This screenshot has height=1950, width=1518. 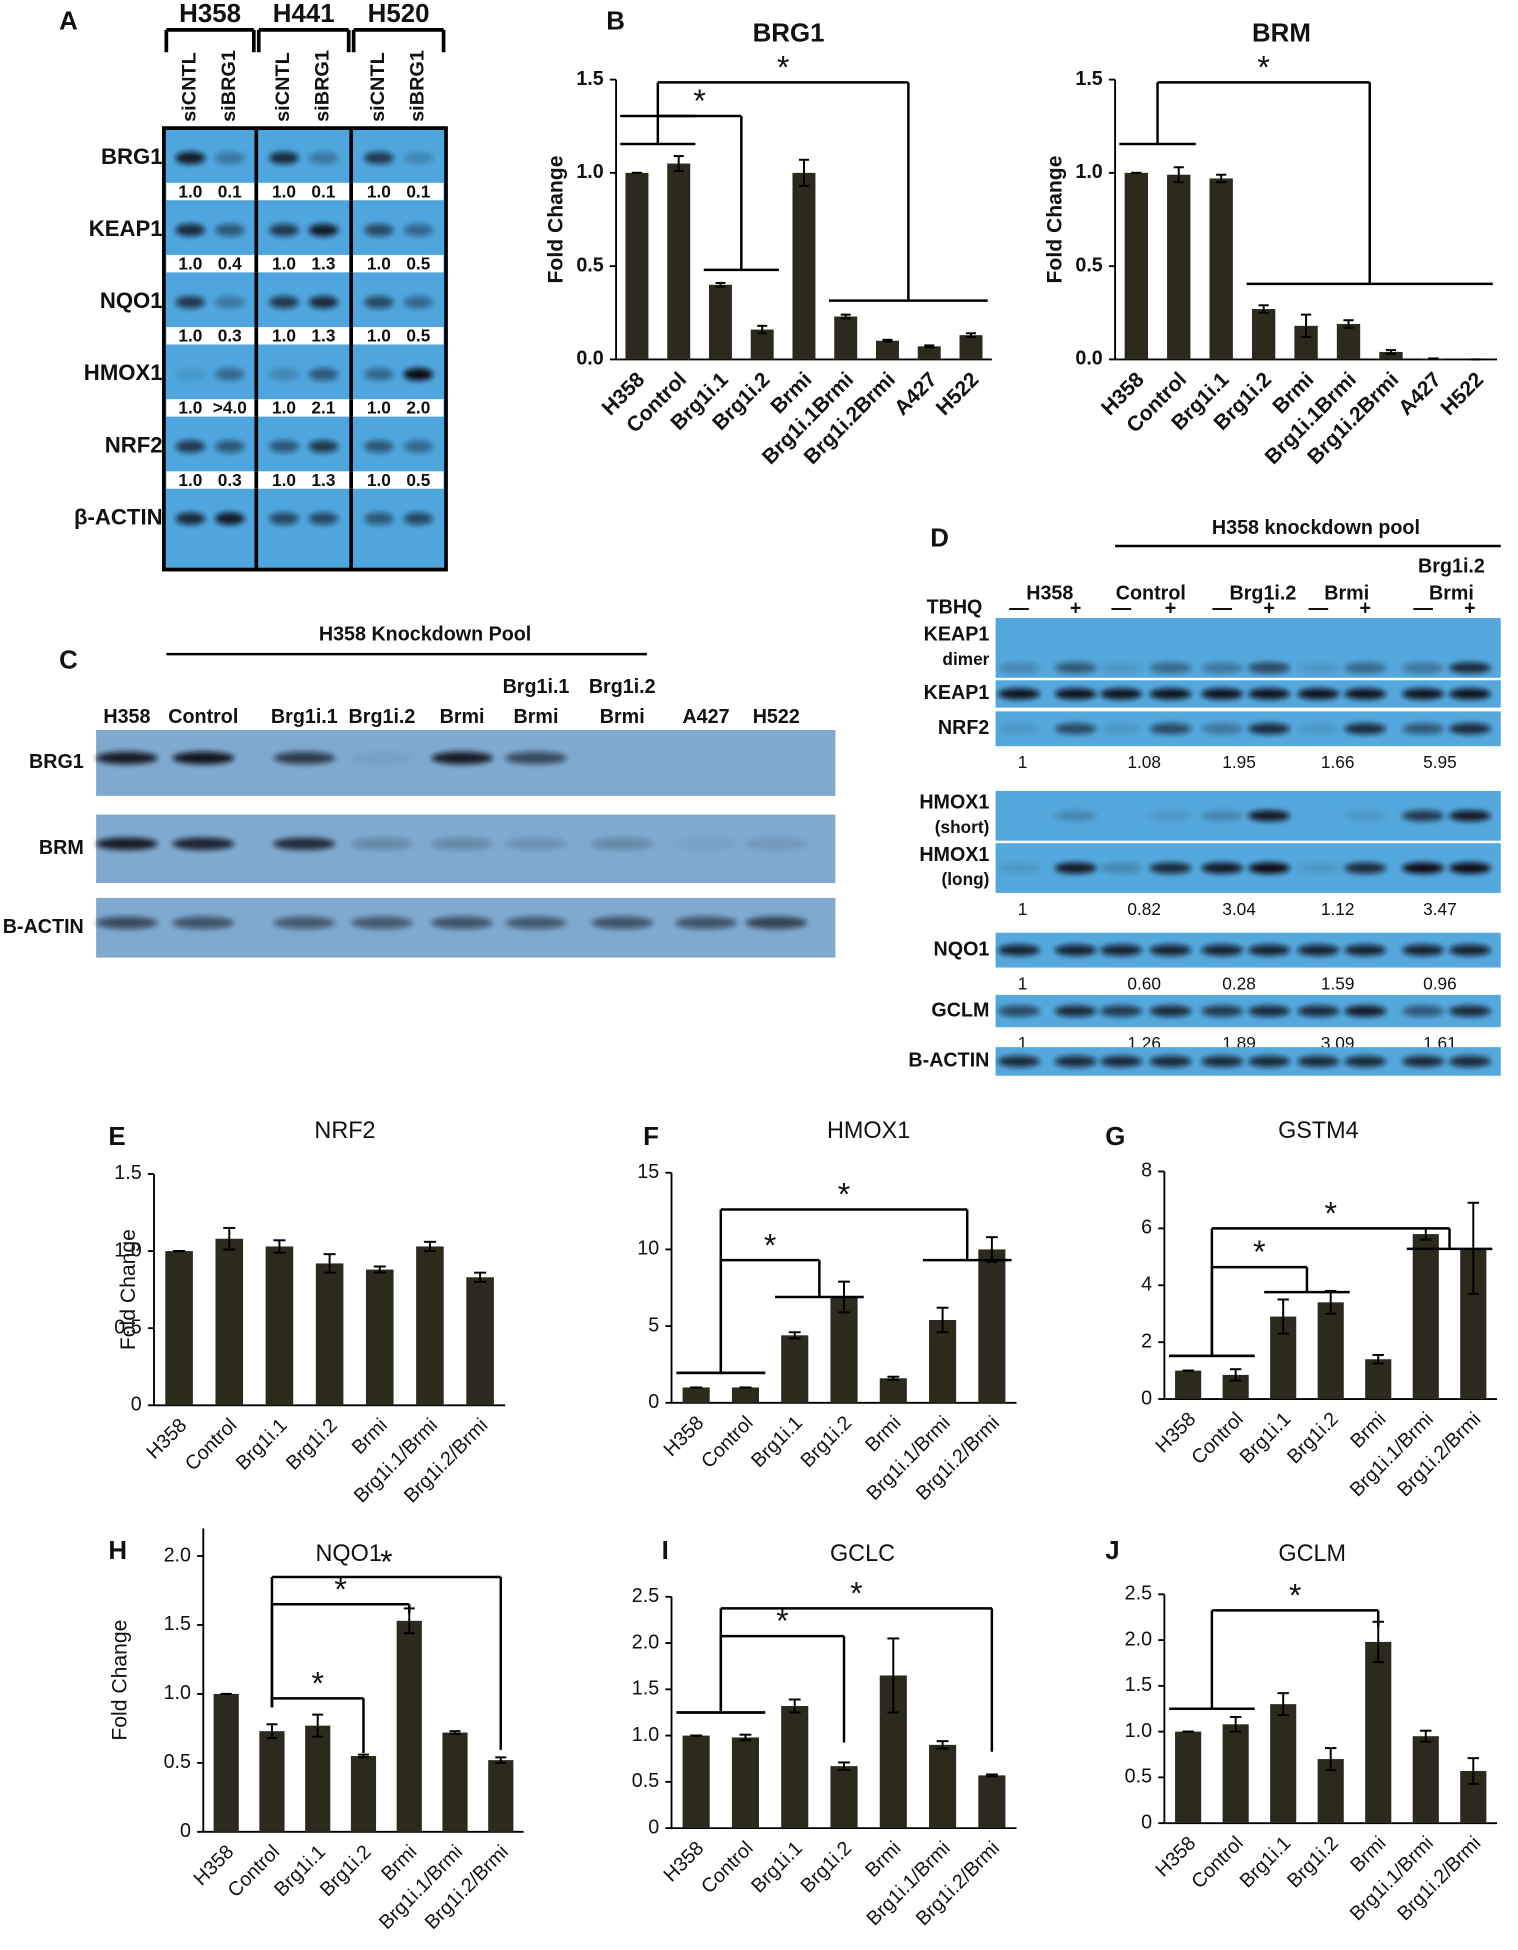 I want to click on y-tick-label: 0.5, so click(x=127, y=1327).